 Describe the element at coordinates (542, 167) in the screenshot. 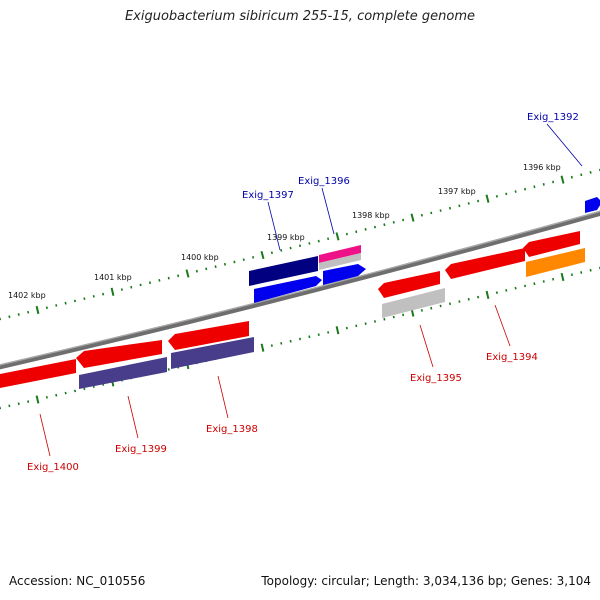

I see `kbp-label-1396: 1396 kbp` at that location.